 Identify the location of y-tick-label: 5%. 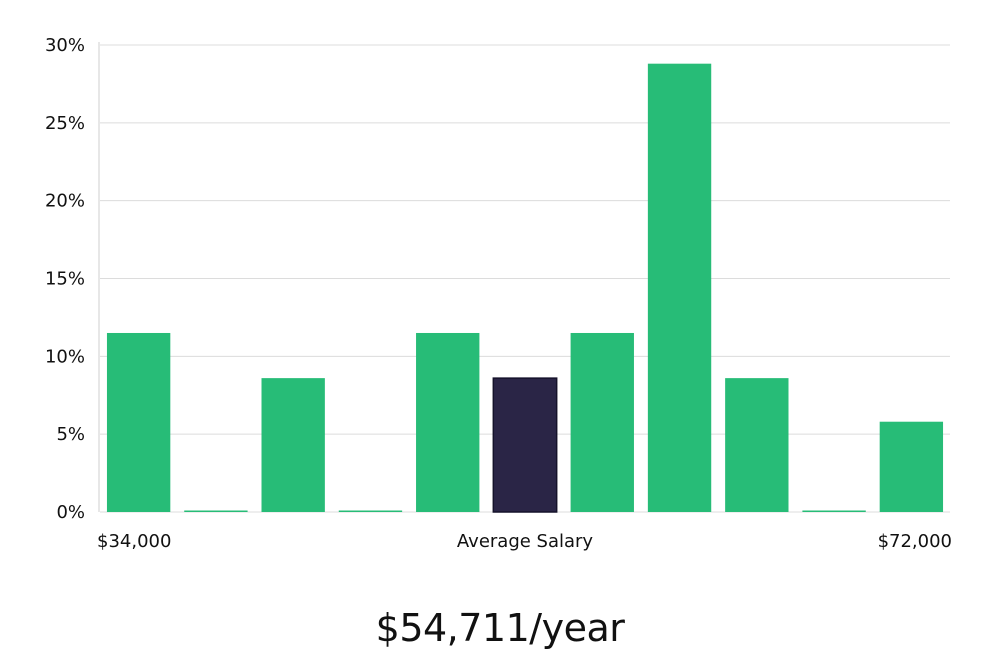
(70, 434).